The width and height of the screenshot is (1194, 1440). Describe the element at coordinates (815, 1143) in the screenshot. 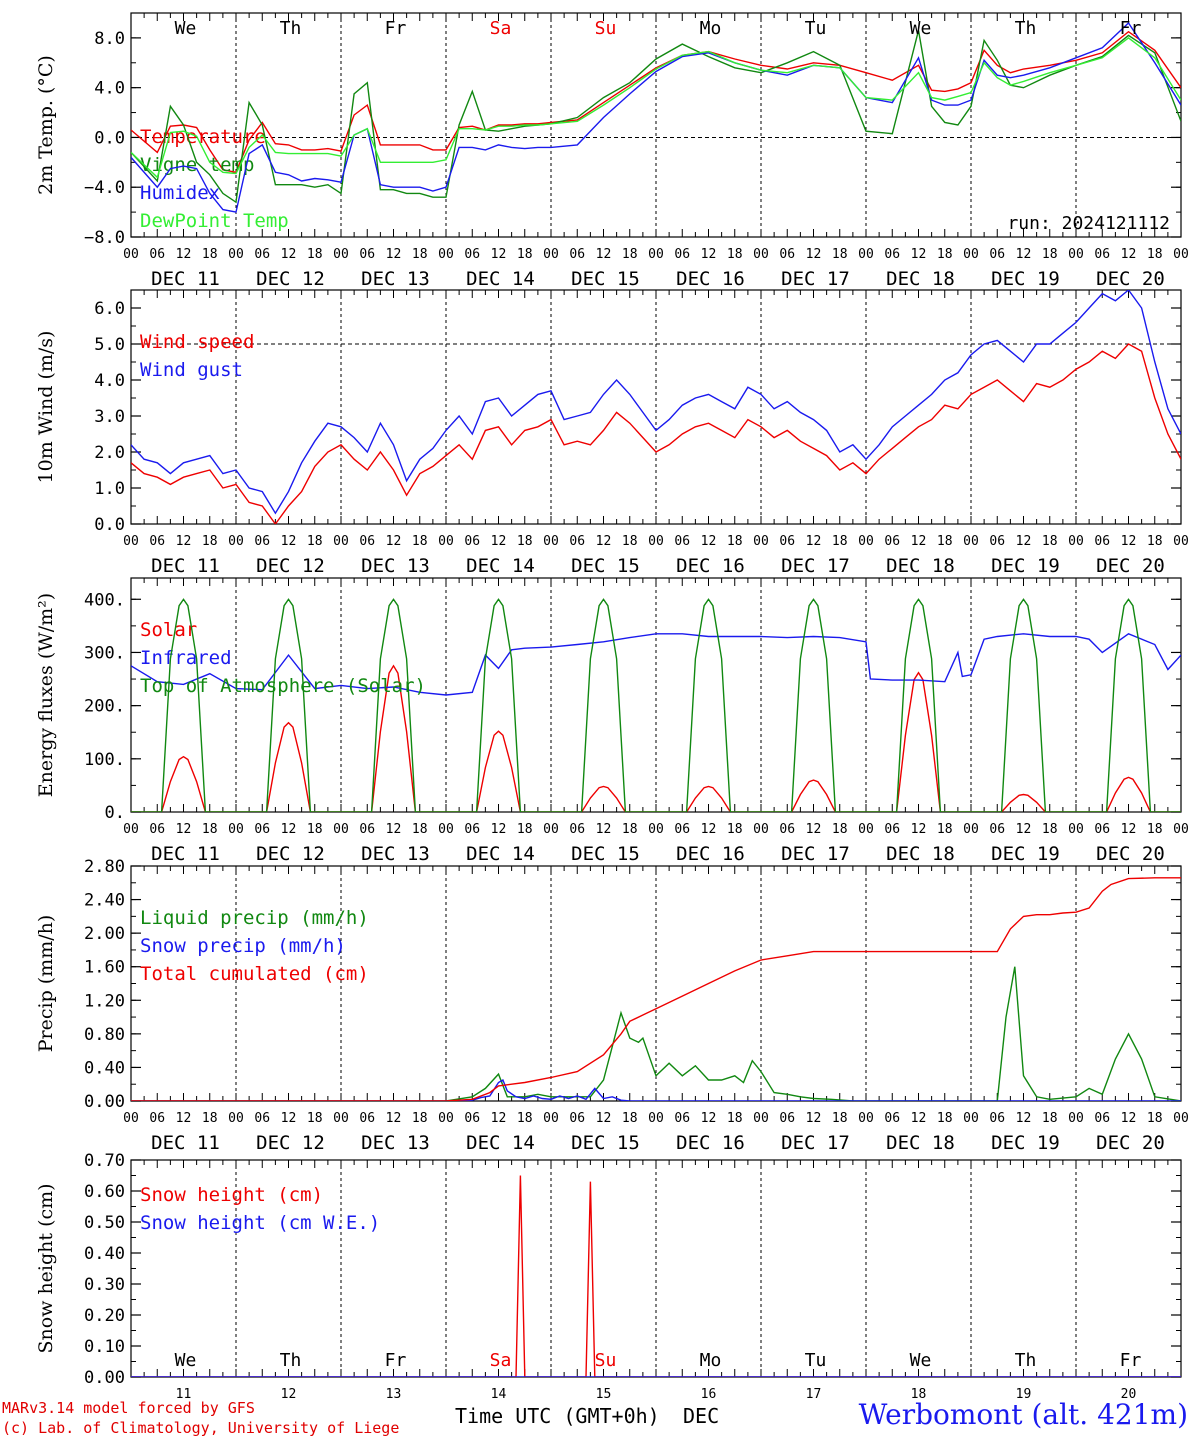

I see `date-label: DEC 17` at that location.